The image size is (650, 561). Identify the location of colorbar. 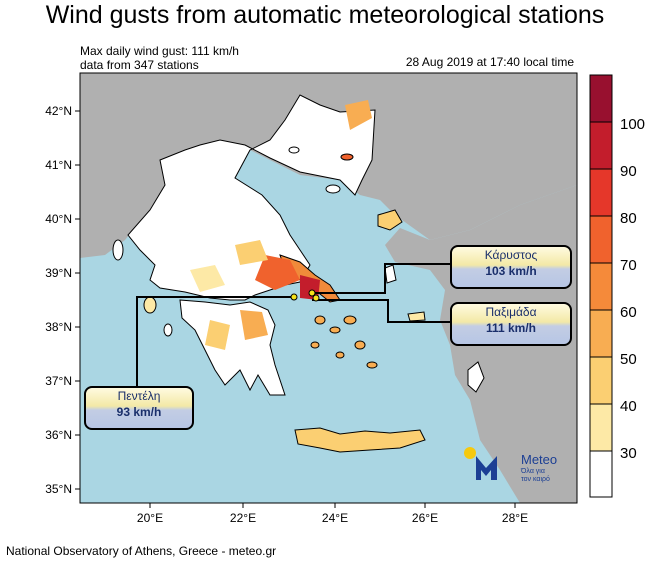
(601, 286).